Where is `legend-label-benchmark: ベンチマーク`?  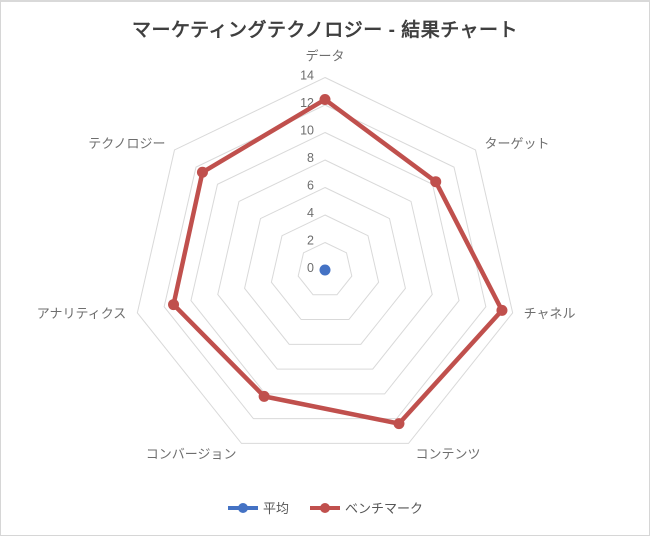
legend-label-benchmark: ベンチマーク is located at coordinates (384, 508).